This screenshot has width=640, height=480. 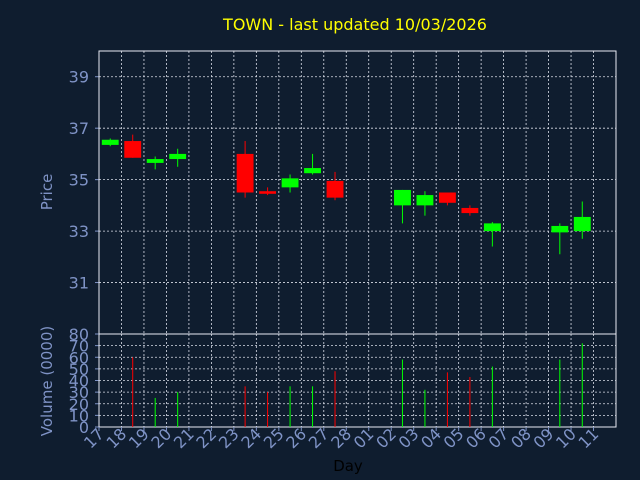 I want to click on volume-tick-label: 70, so click(x=79, y=346).